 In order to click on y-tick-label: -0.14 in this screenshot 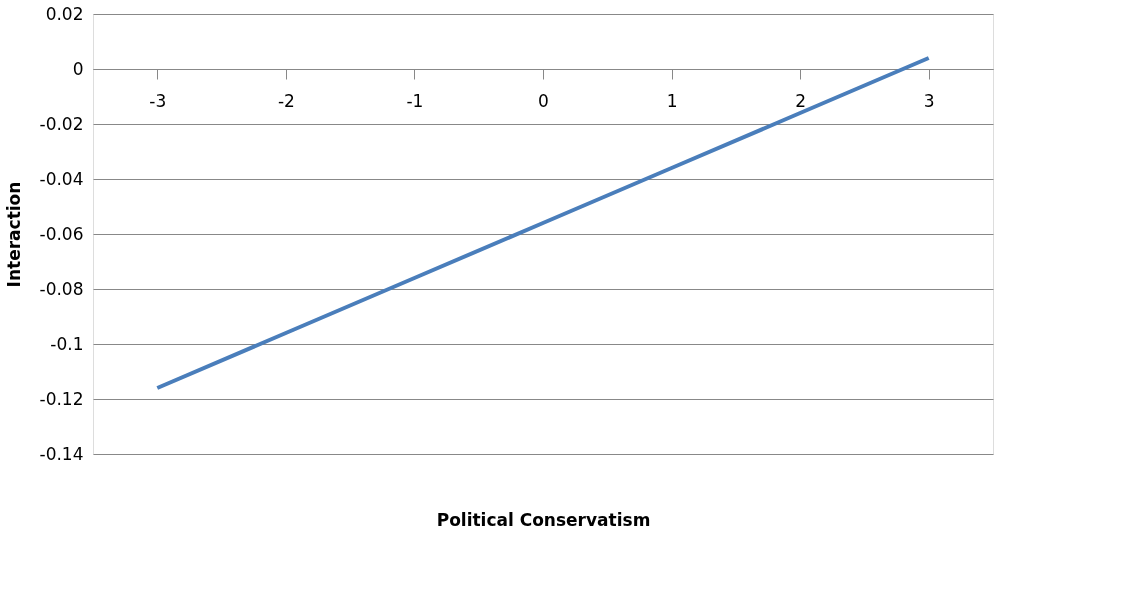, I will do `click(61, 453)`.